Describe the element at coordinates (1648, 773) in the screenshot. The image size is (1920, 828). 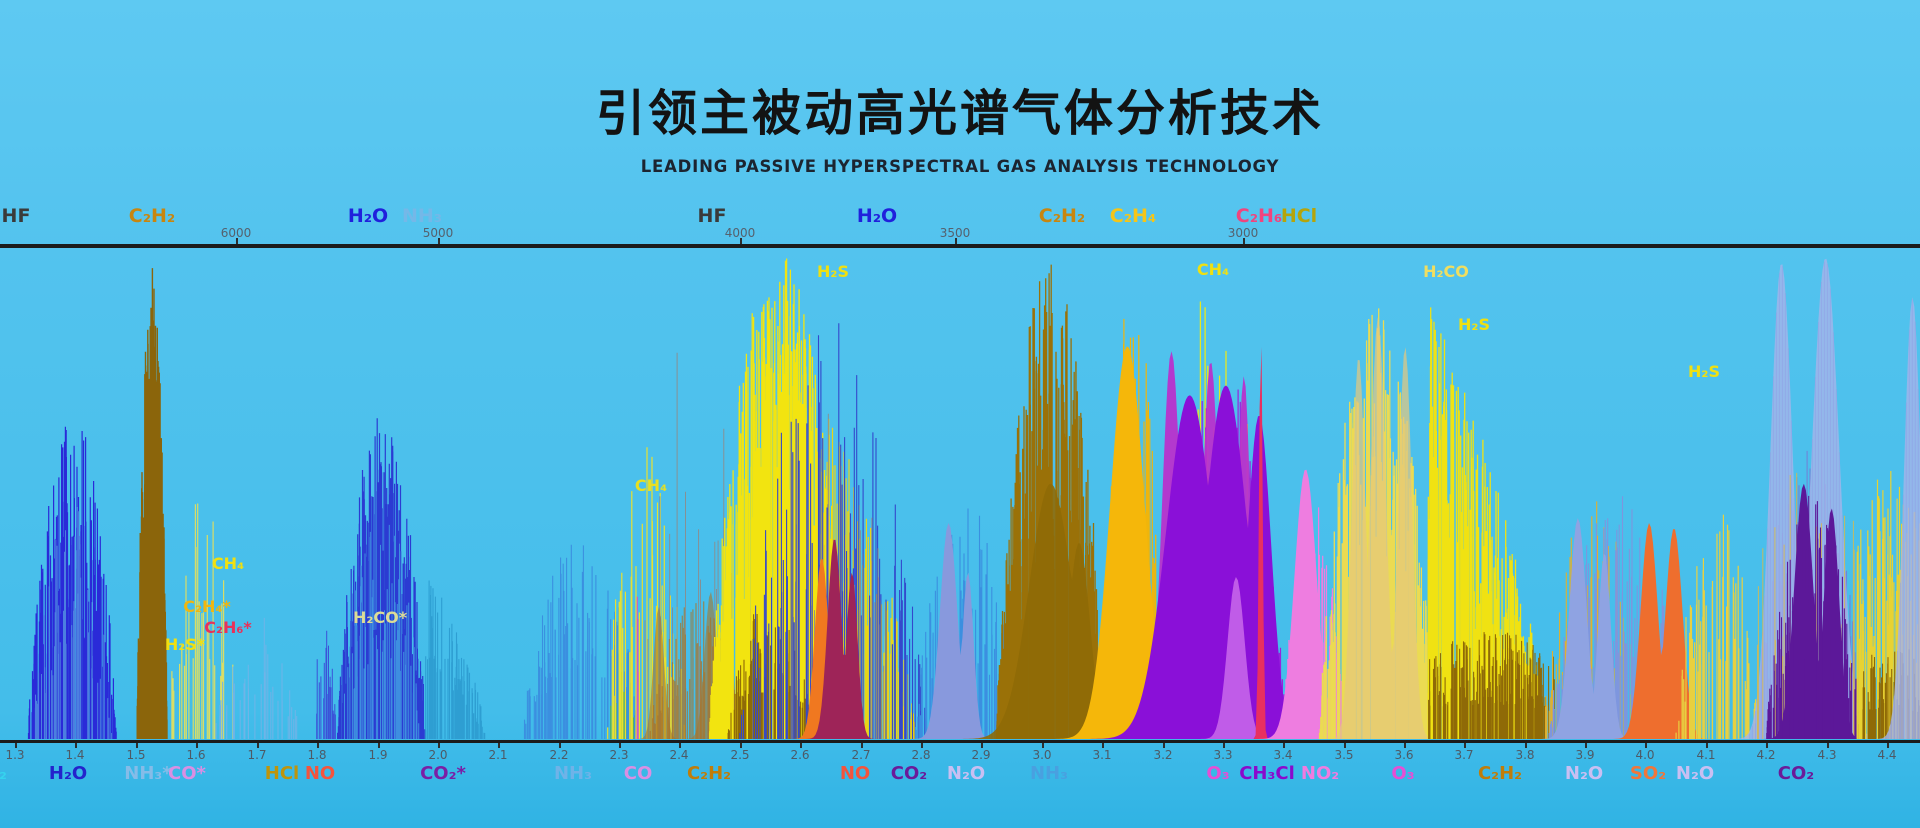
I see `bottom-gas-label: SO₂` at that location.